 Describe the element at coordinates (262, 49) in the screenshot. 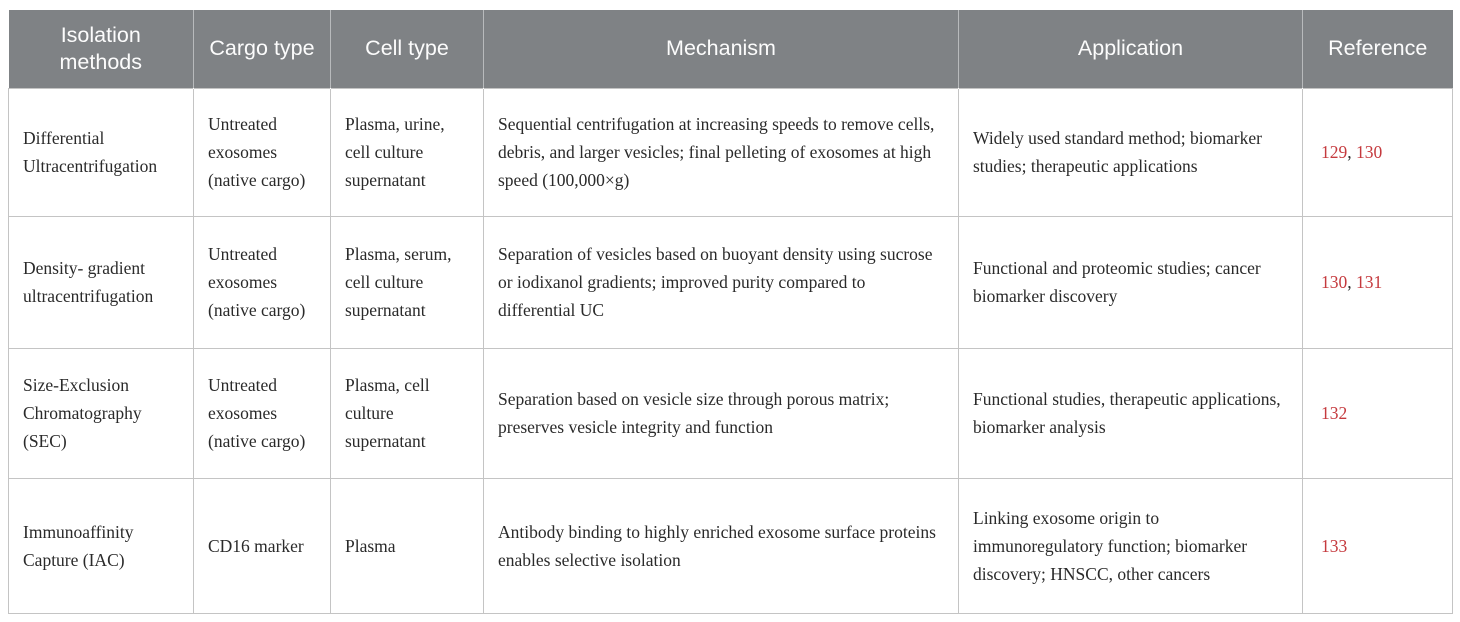

I see `column-header-cargo-type: Cargo type` at that location.